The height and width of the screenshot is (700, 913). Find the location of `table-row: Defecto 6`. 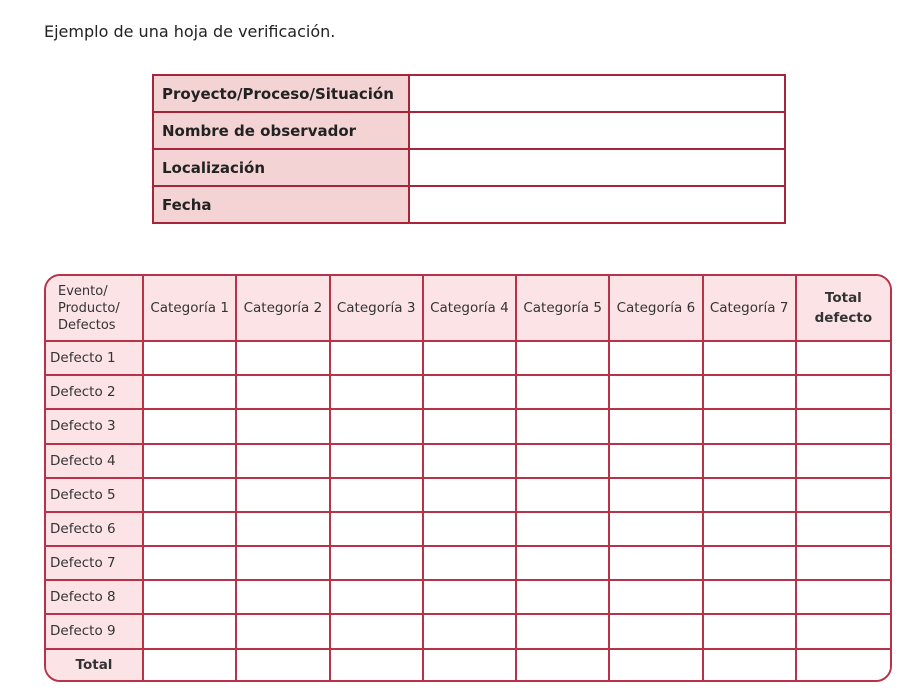

table-row: Defecto 6 is located at coordinates (468, 530).